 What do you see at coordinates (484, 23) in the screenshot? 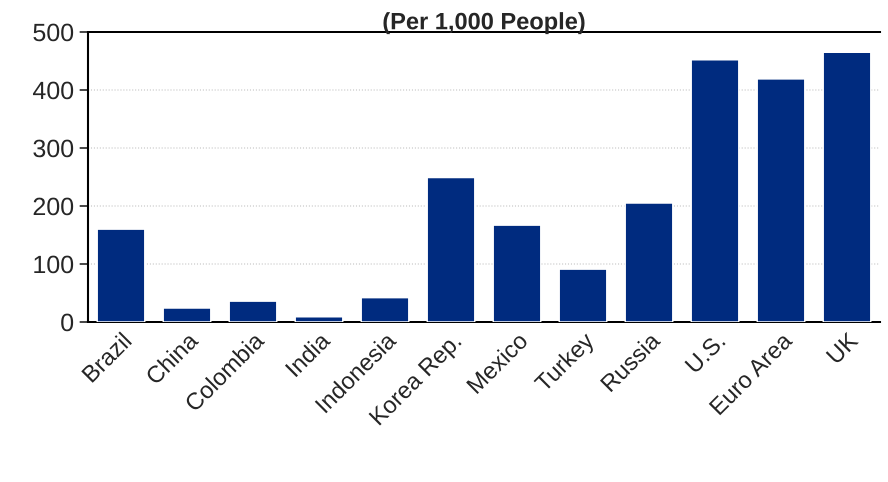
I see `chart-title: (Per 1,000 People)` at bounding box center [484, 23].